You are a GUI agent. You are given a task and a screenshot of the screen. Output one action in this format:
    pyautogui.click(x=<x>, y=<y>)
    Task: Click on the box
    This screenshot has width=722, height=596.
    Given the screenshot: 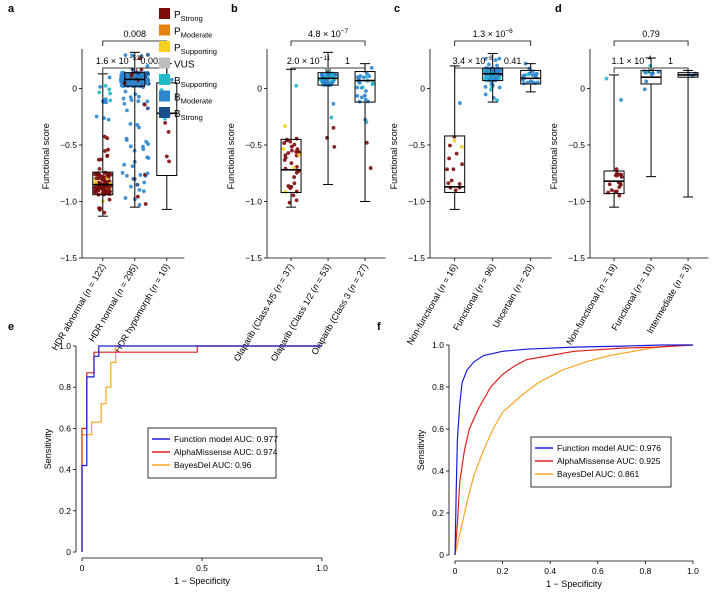 What is the action you would take?
    pyautogui.click(x=614, y=182)
    